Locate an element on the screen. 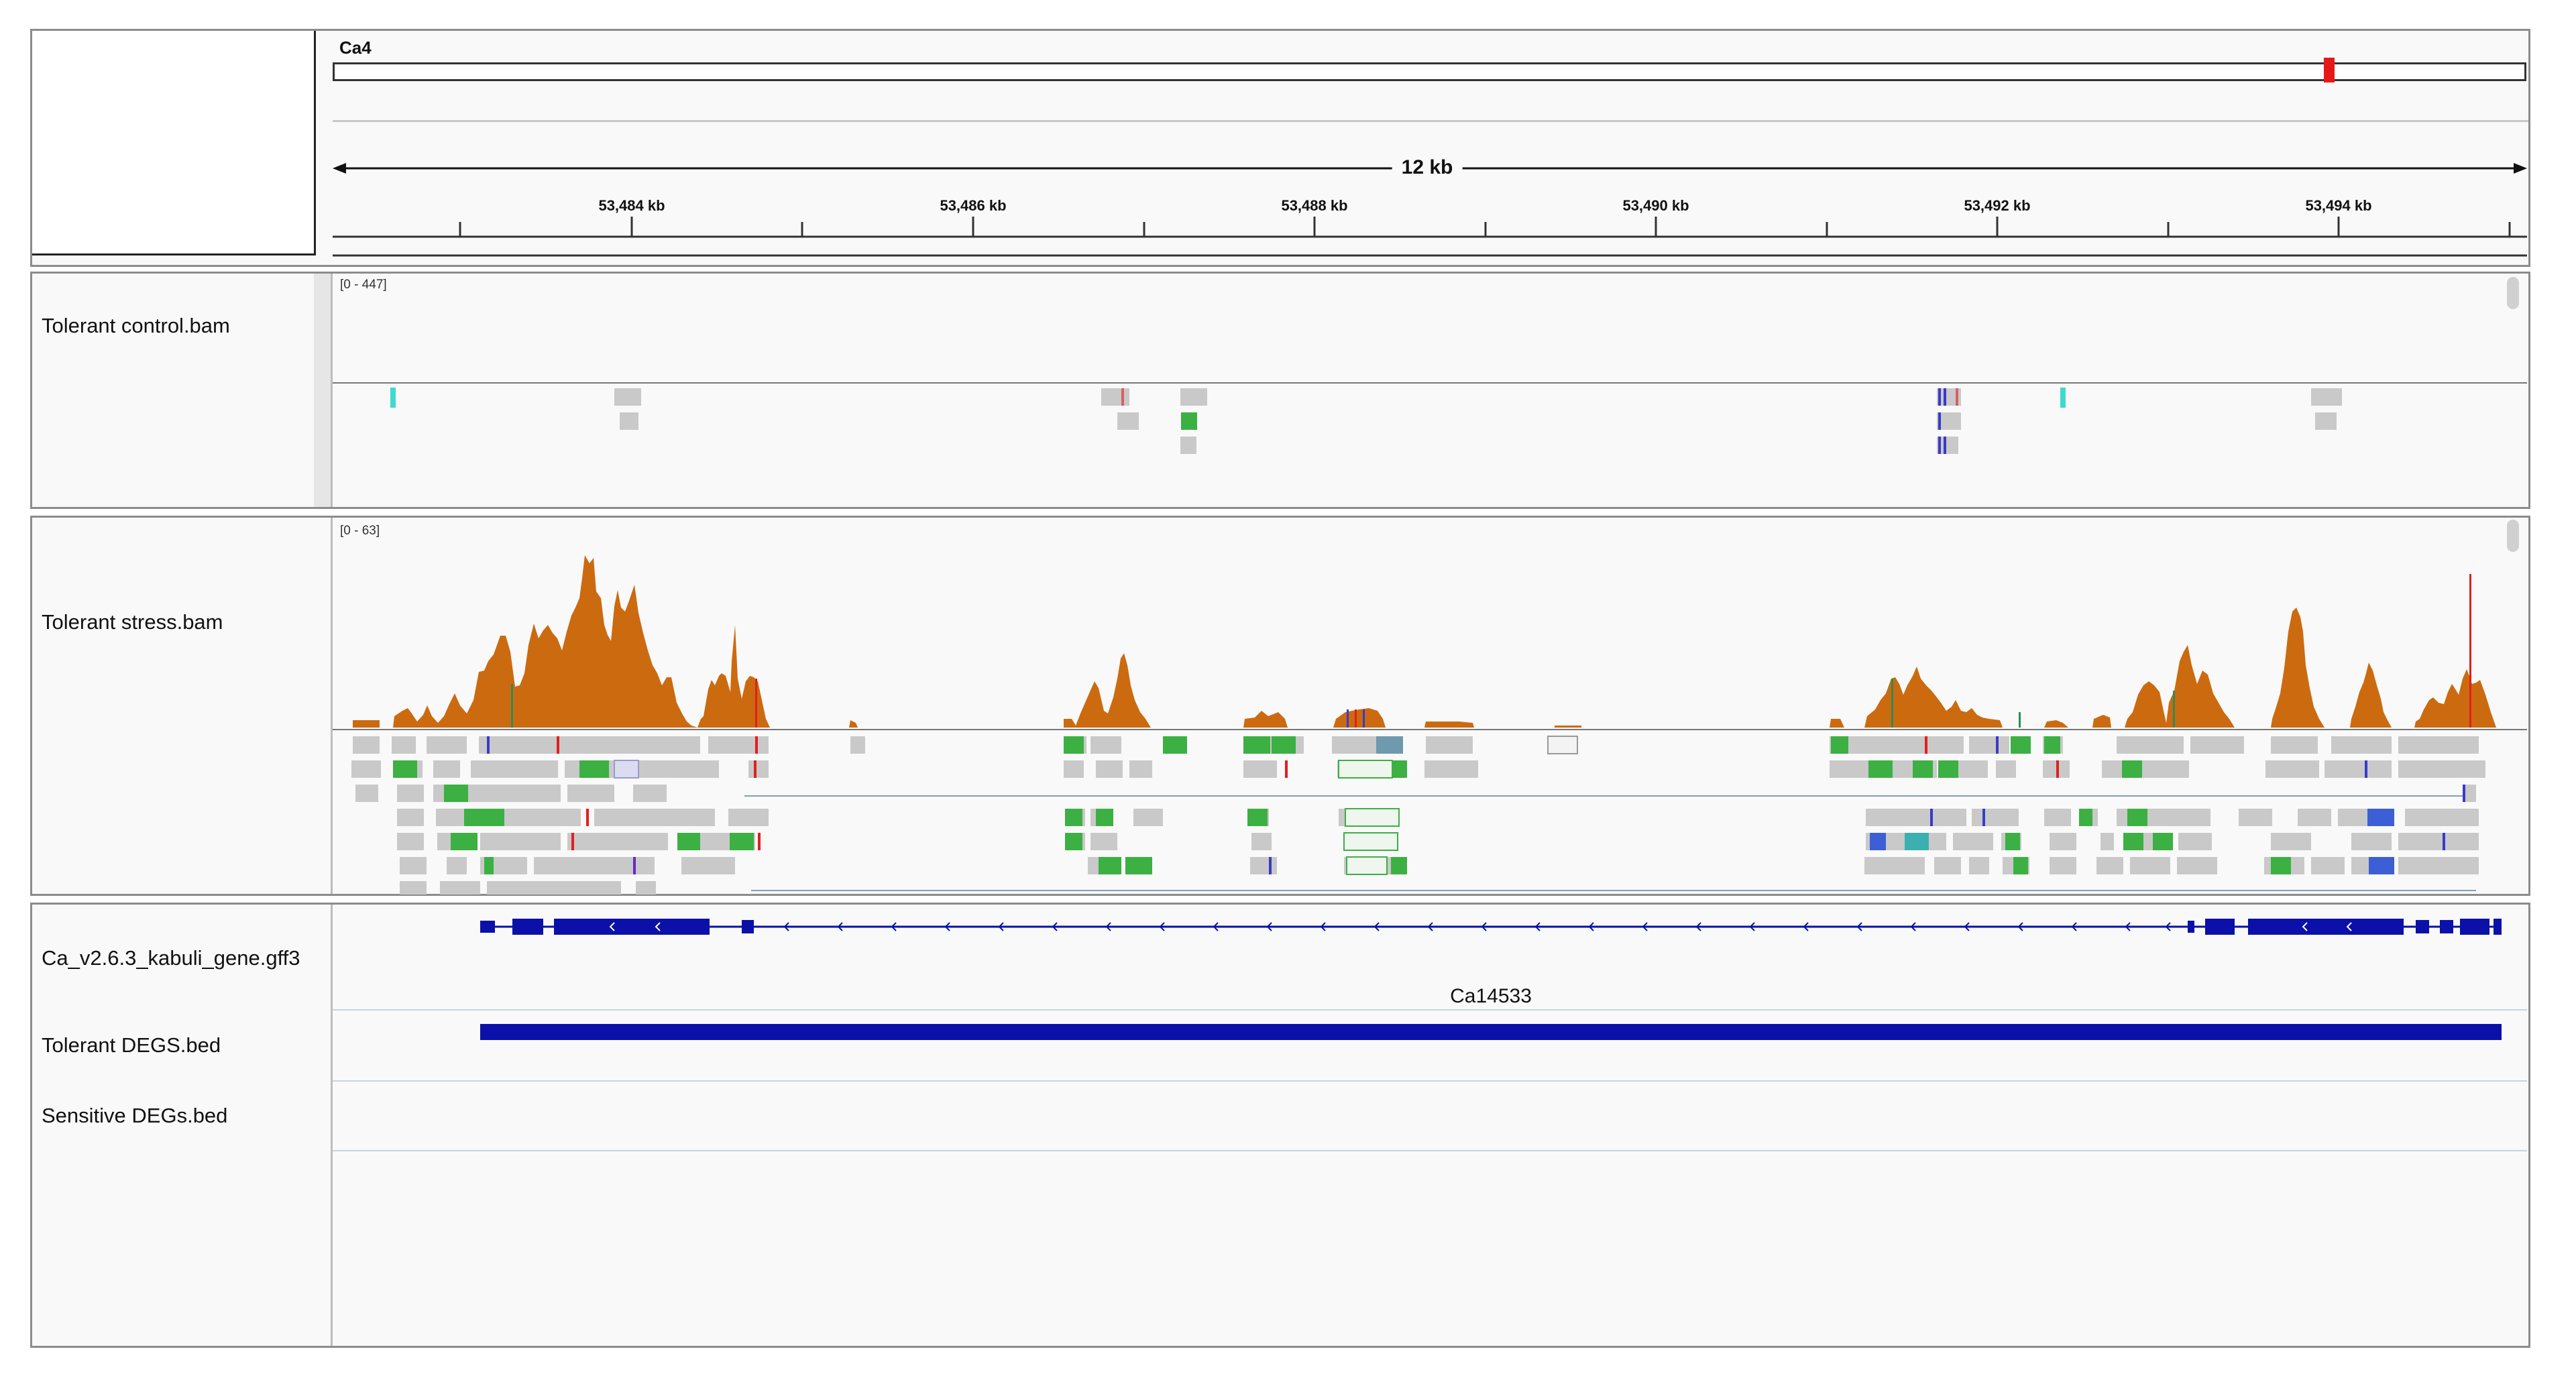 The image size is (2576, 1378). colored-reads is located at coordinates (1504, 805).